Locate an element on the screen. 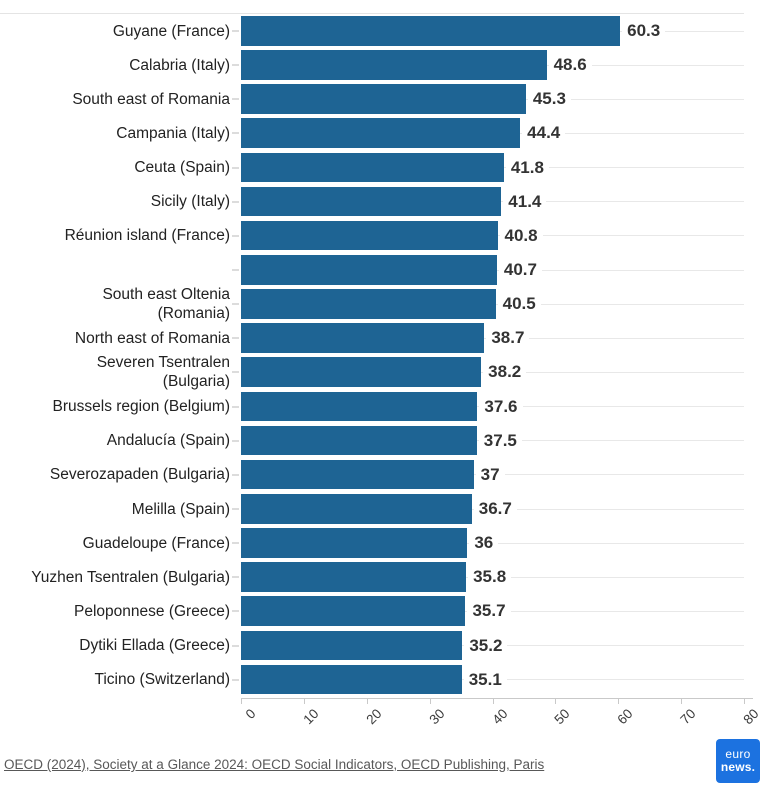  row-plot: 41.8 is located at coordinates (499, 167).